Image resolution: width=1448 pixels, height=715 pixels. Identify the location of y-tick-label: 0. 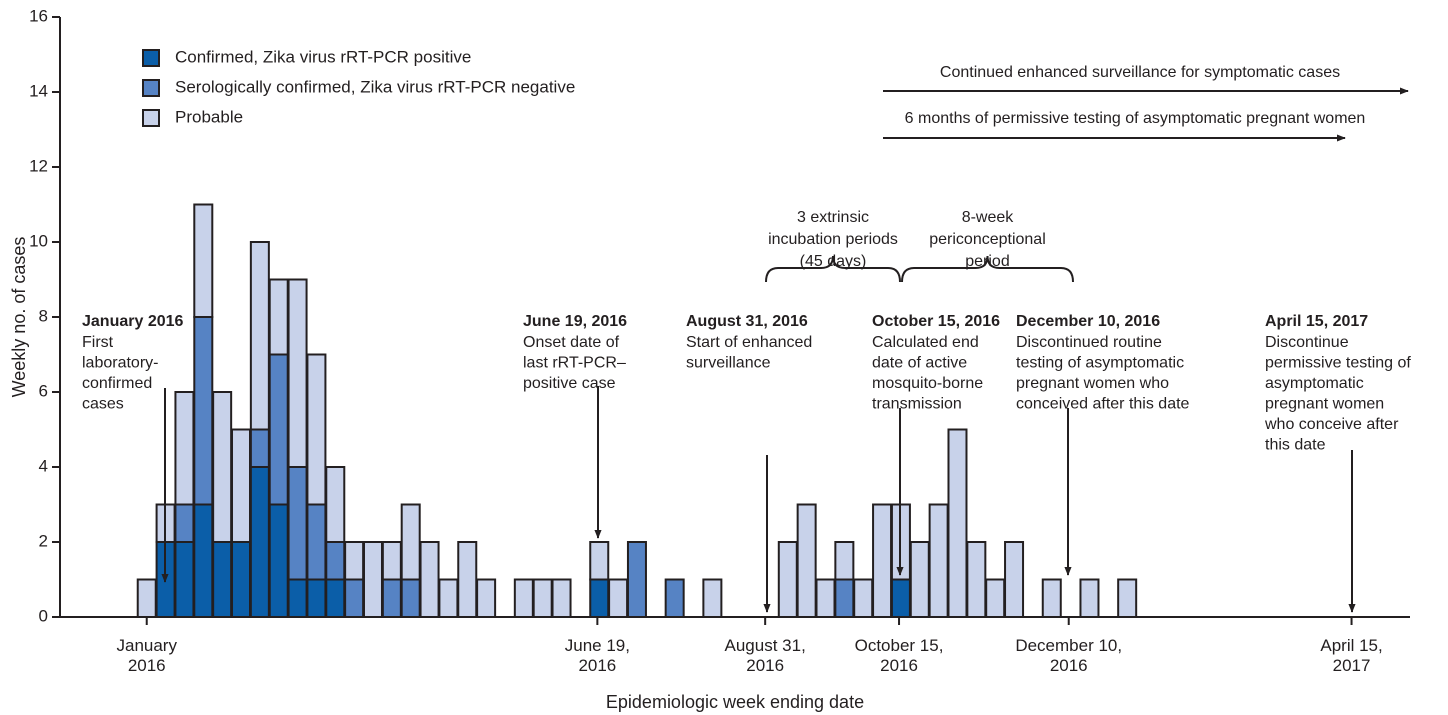
(43, 615).